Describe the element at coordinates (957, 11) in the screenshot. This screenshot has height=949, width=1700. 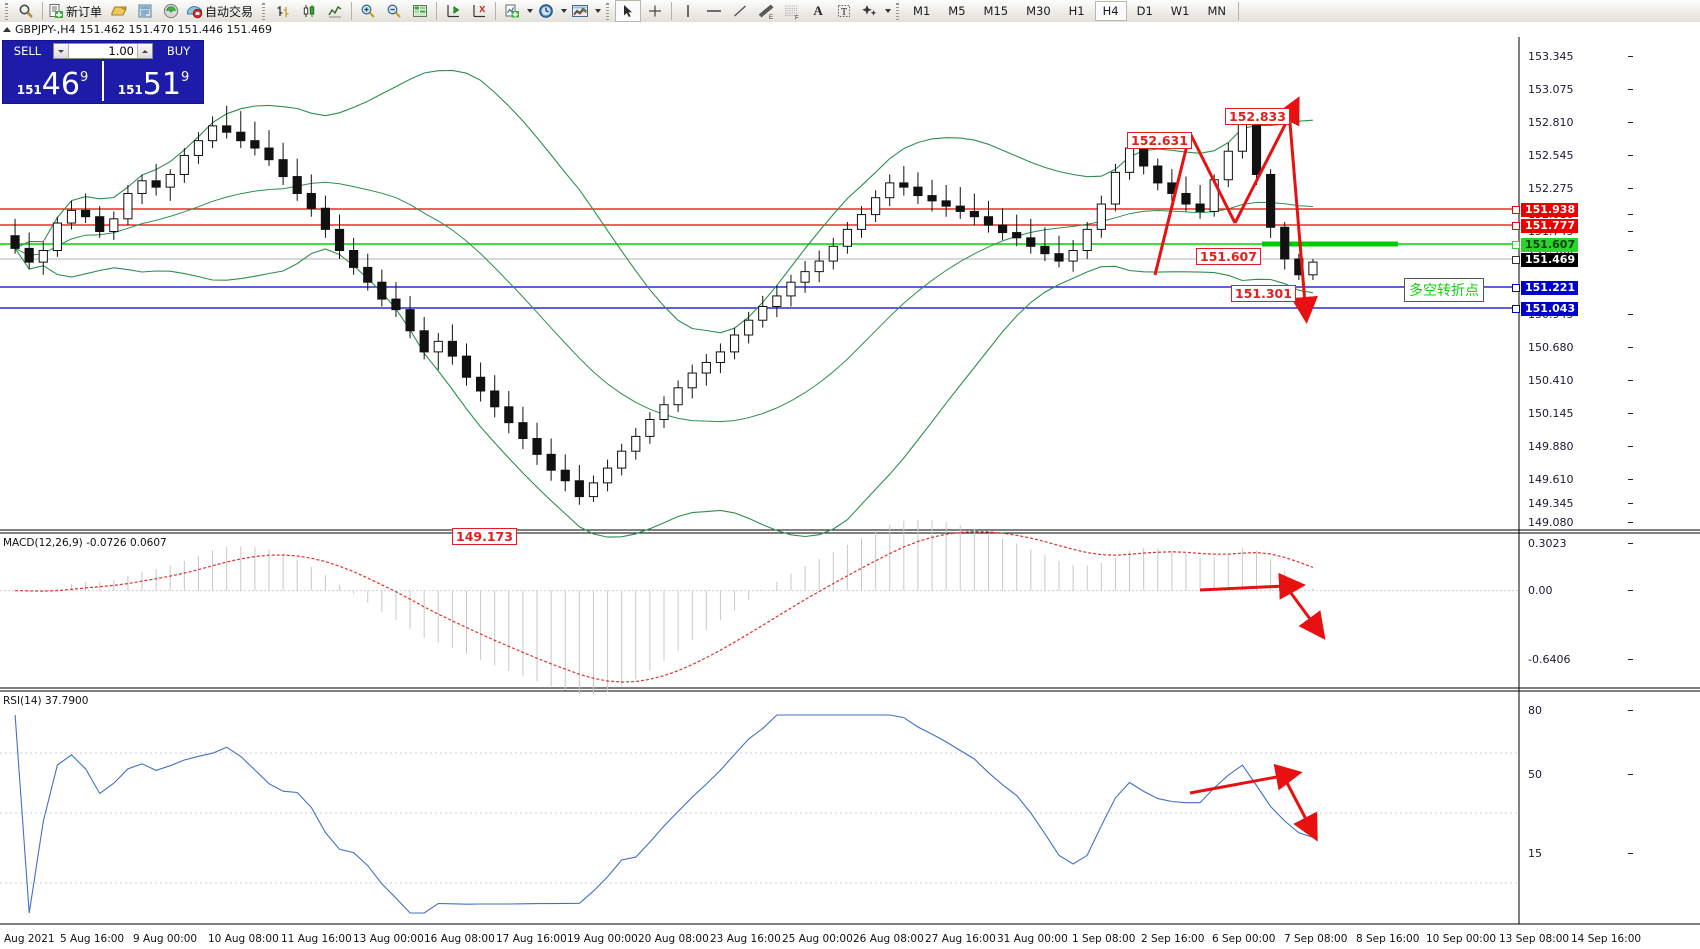
I see `timeframe-m5: M5` at that location.